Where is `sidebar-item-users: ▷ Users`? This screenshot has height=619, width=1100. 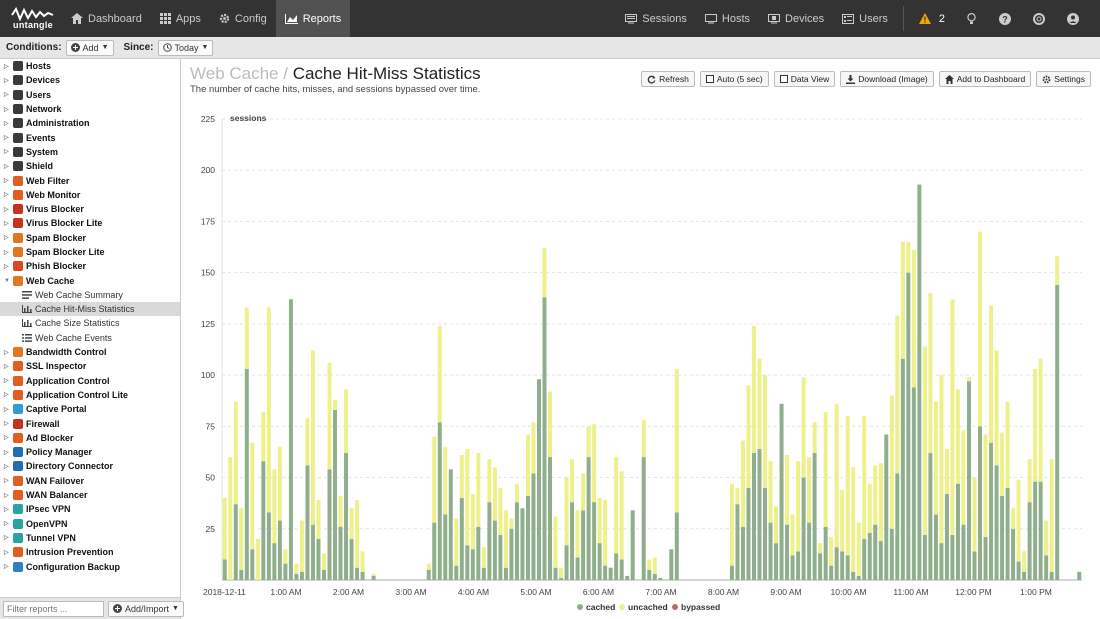
sidebar-item-users: ▷ Users is located at coordinates (90, 95).